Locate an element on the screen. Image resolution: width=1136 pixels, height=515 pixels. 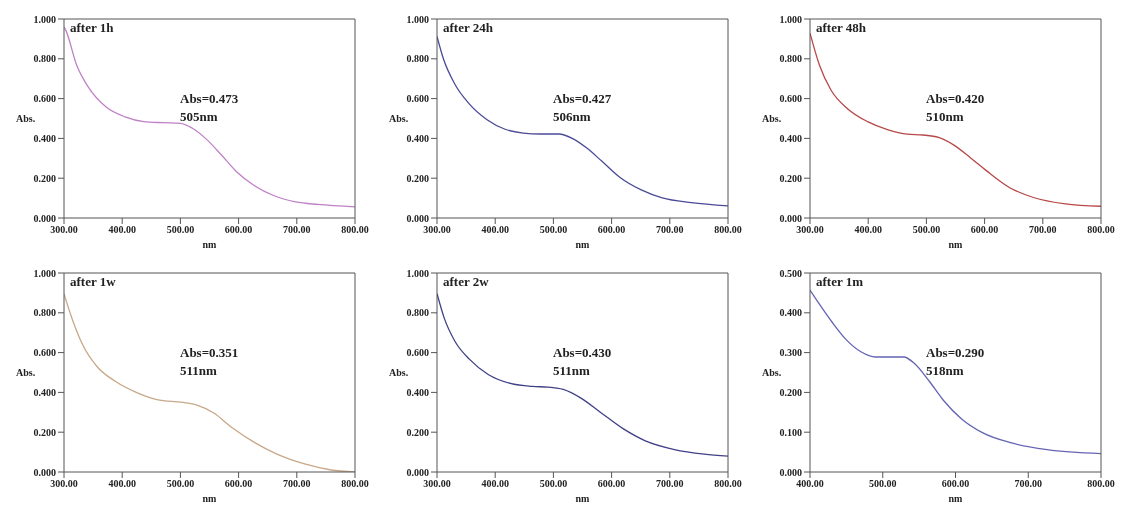
annotation: Abs=0.290 is located at coordinates (955, 353).